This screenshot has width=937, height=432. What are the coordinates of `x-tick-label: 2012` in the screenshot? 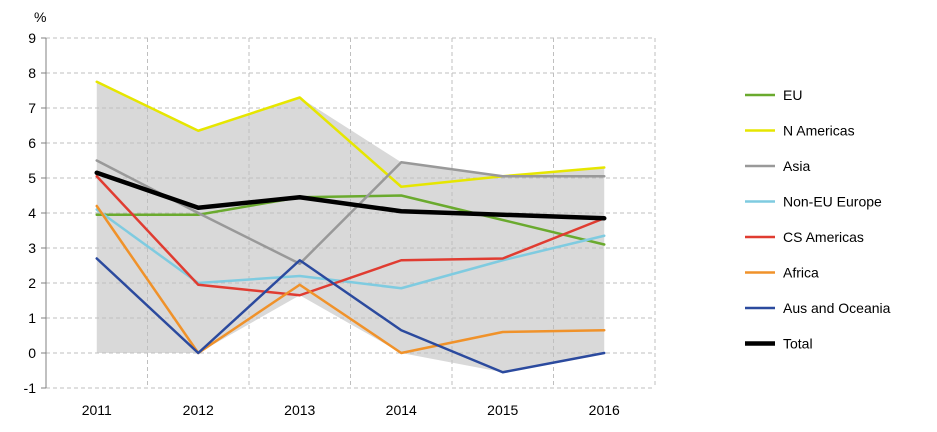 It's located at (198, 410).